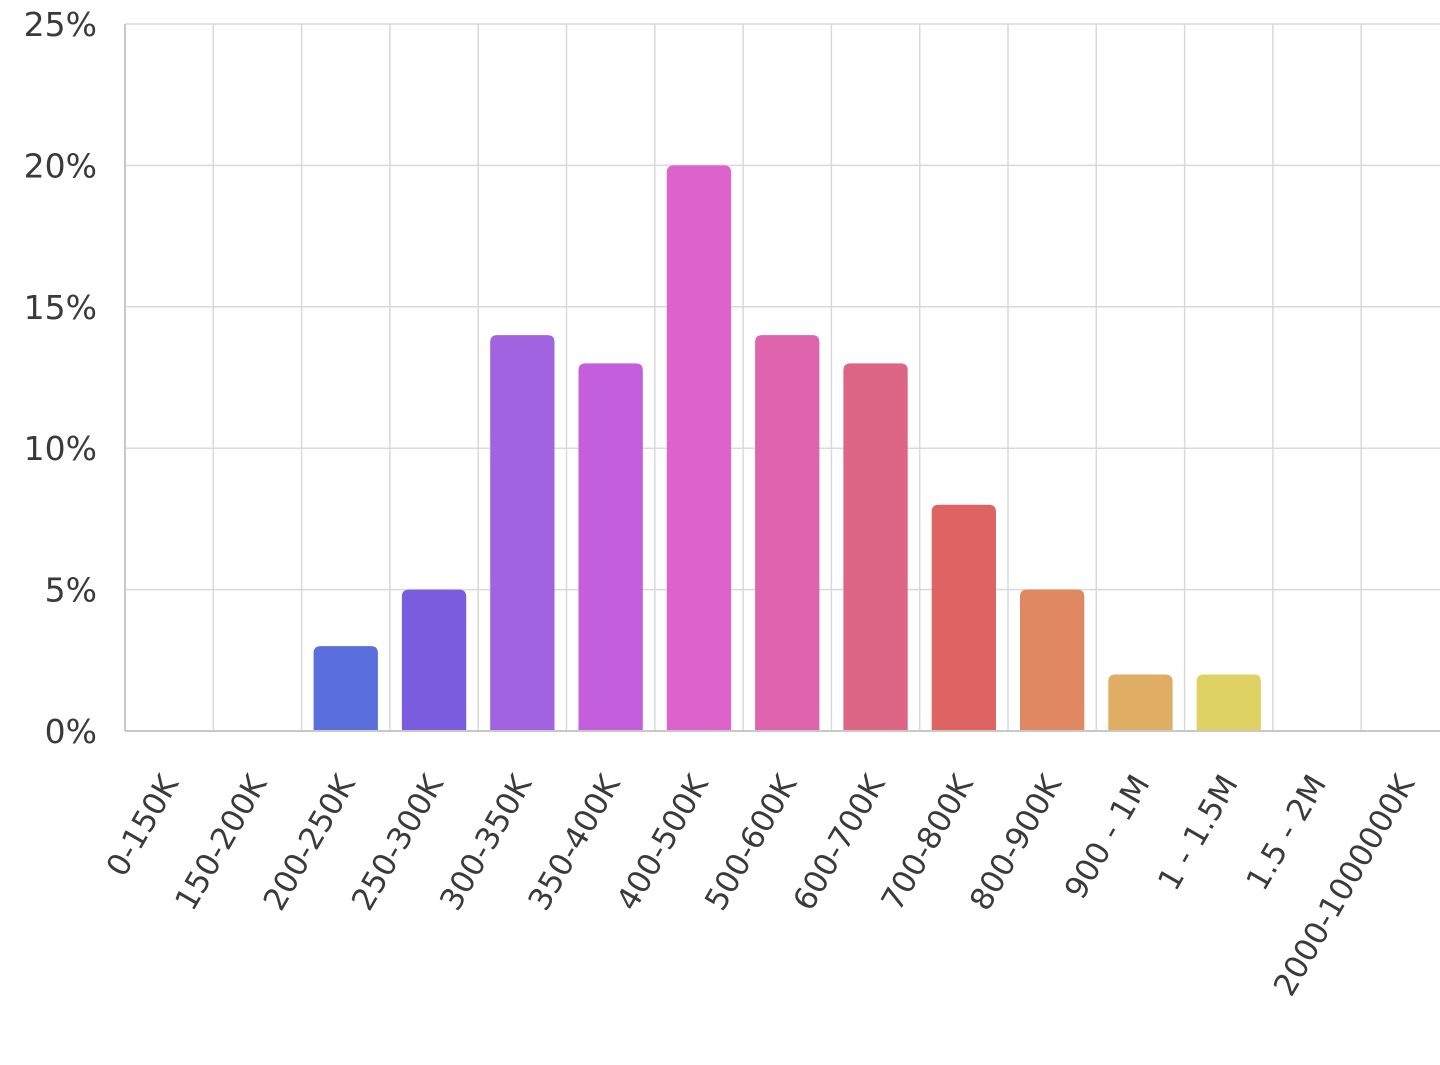 This screenshot has height=1065, width=1440. Describe the element at coordinates (60, 378) in the screenshot. I see `y-axis-tick-labels: 0% 5% 10% 15% 20% 25%` at that location.